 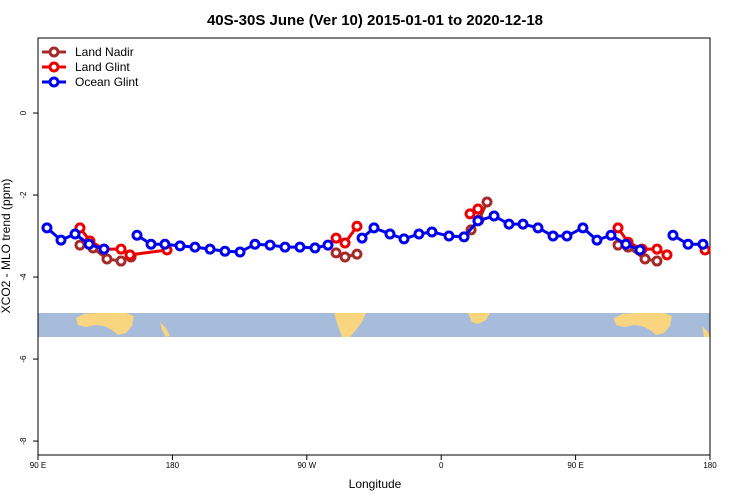 I want to click on legend-label: Ocean Glint, so click(x=107, y=82).